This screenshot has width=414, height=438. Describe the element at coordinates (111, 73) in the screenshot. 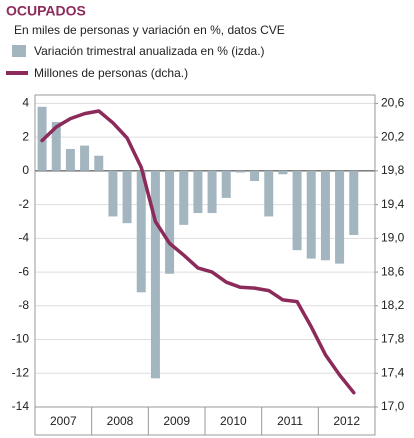

I see `legend-label: Millones de personas (dcha.)` at that location.